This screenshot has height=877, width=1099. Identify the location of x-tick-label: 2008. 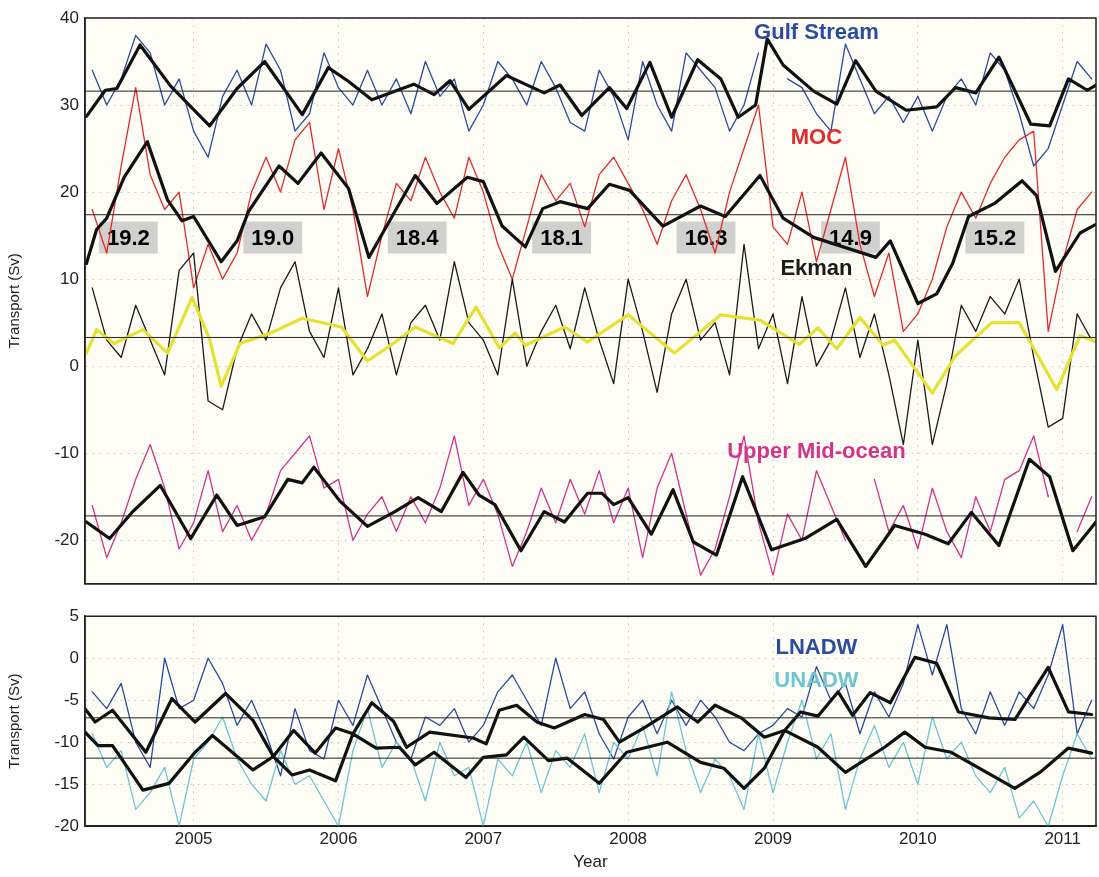
(628, 839).